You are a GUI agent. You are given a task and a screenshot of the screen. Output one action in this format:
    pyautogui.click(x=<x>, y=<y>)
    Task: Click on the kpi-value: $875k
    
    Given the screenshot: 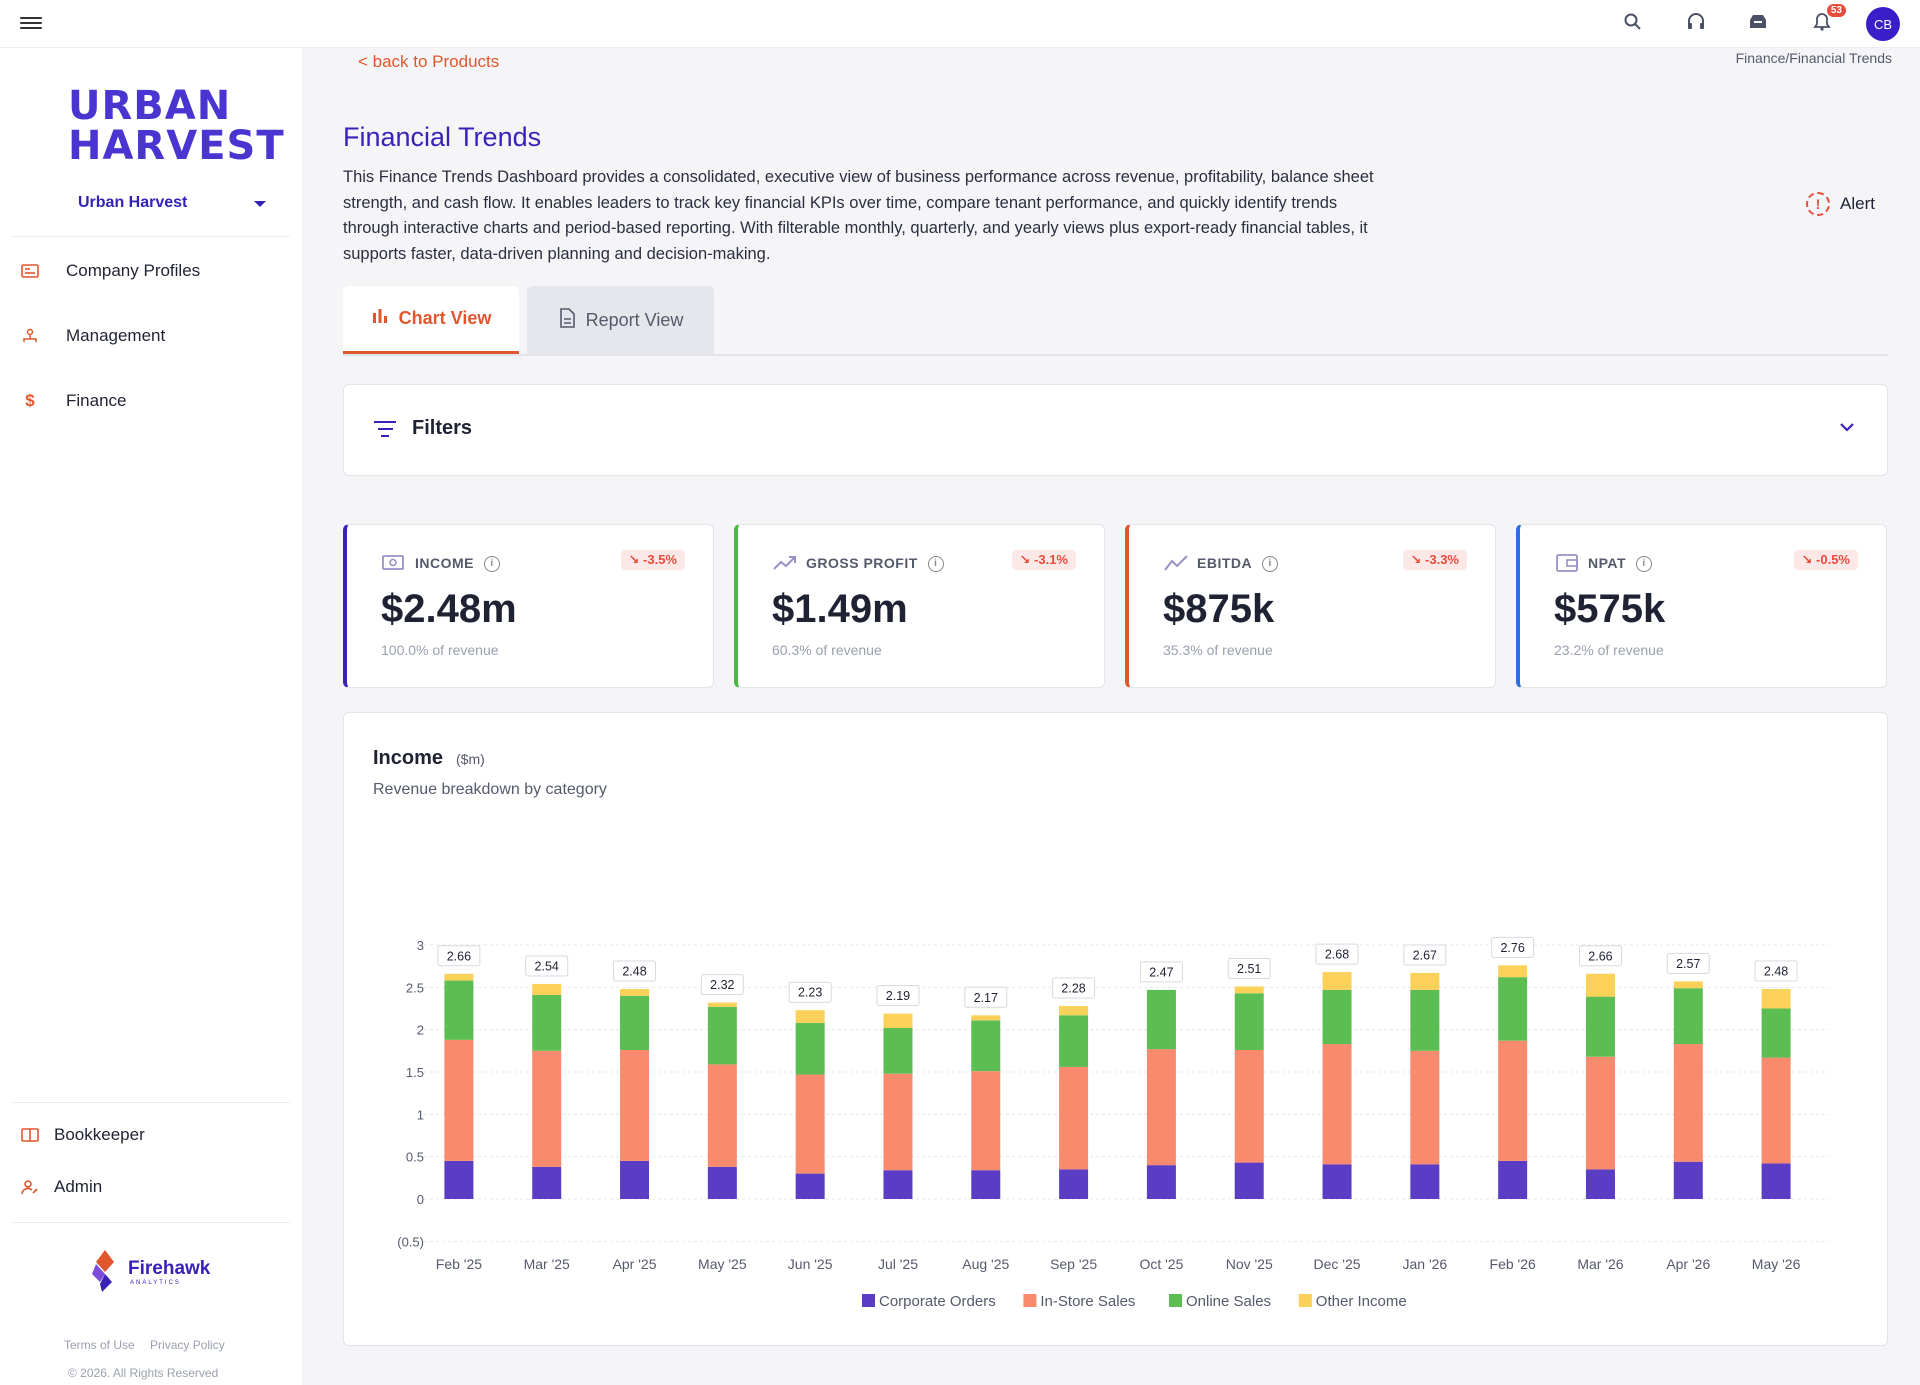 What is the action you would take?
    pyautogui.click(x=1219, y=609)
    